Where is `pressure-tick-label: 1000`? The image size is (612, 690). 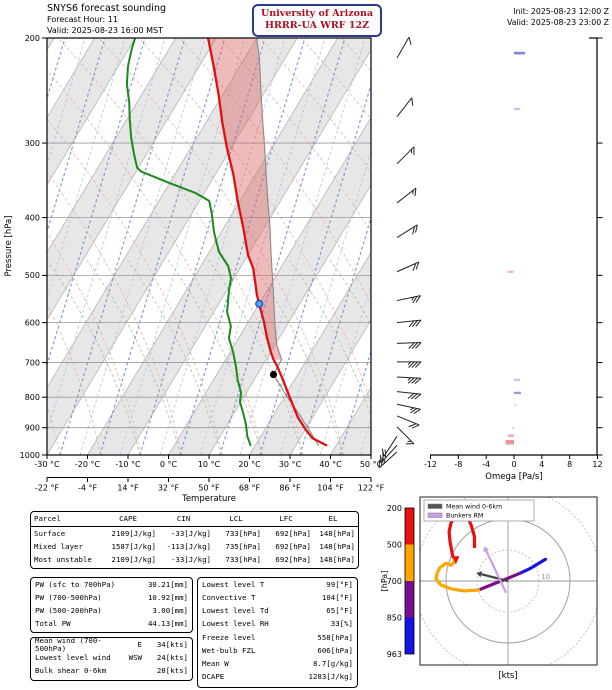
pressure-tick-label: 1000 is located at coordinates (30, 455).